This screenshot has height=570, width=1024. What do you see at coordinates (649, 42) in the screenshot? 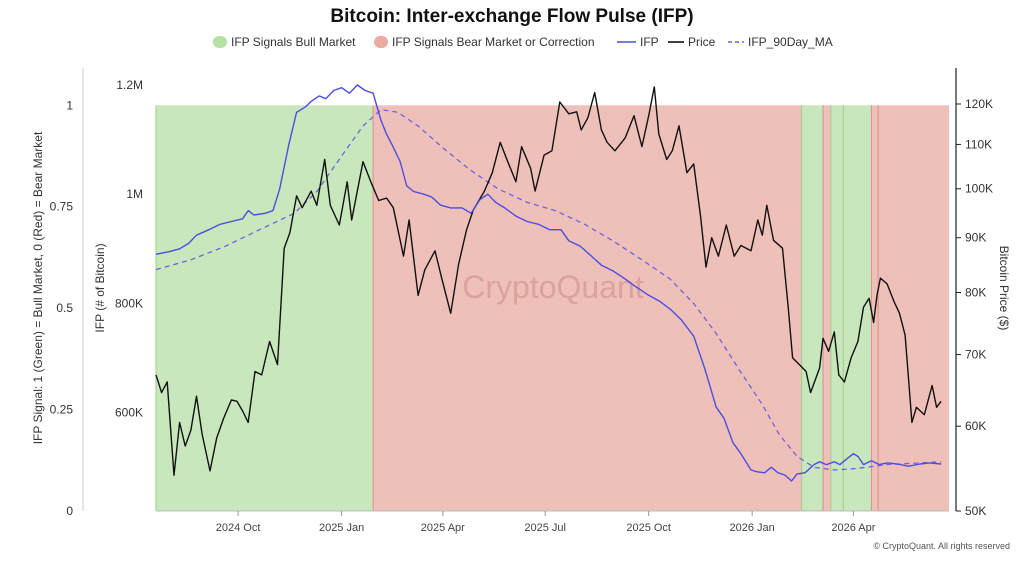
I see `legend-ifp-label: IFP` at bounding box center [649, 42].